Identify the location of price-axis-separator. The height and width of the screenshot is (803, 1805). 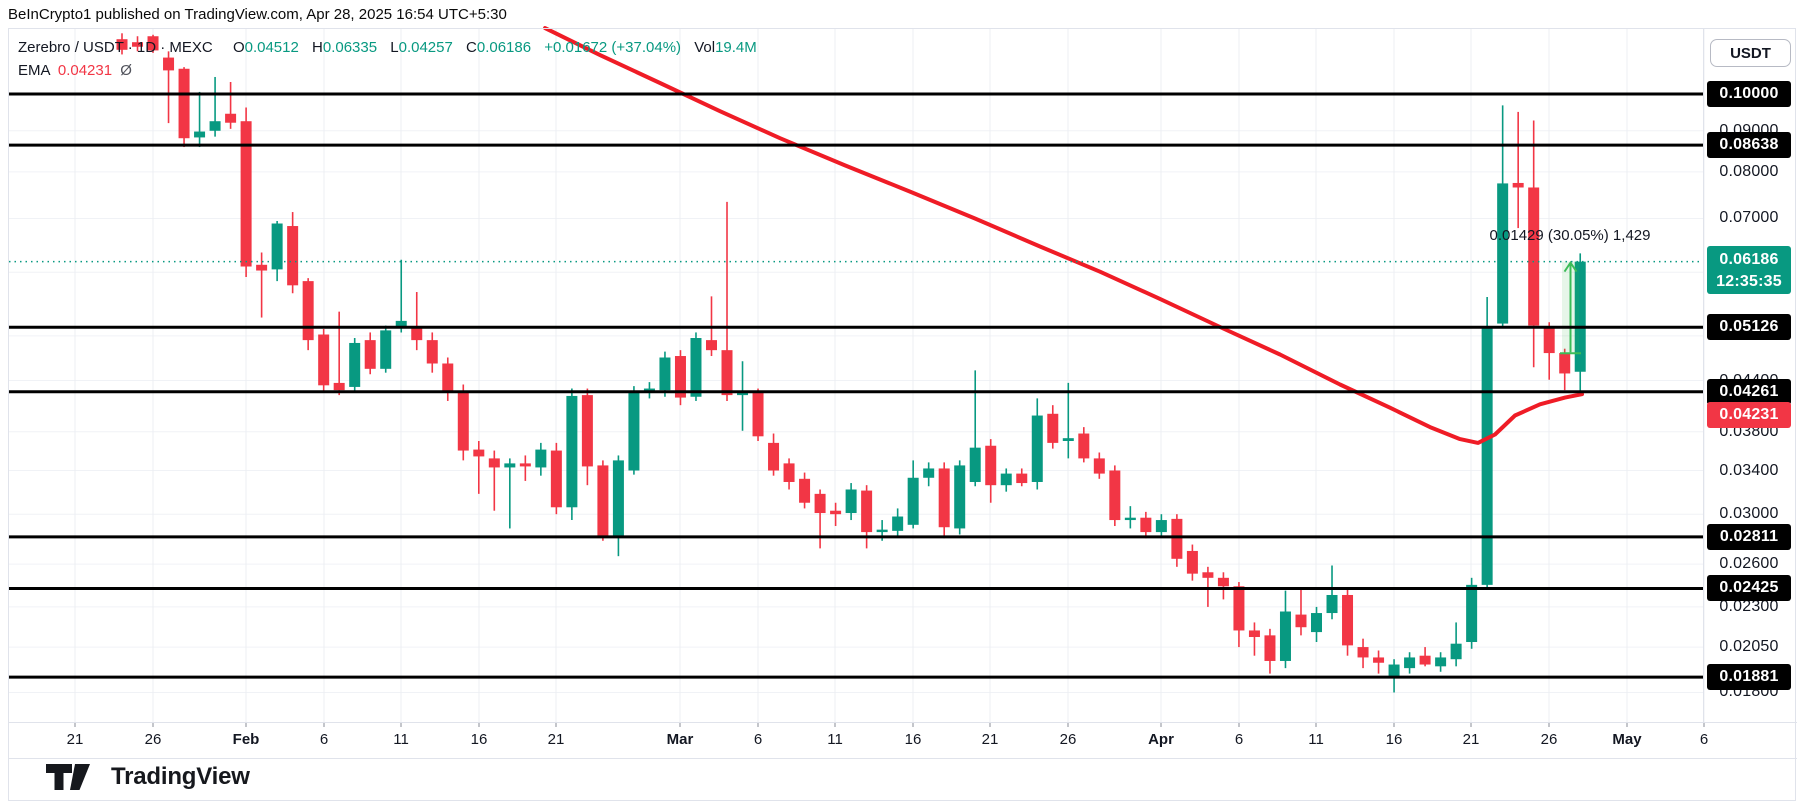
(1703, 375).